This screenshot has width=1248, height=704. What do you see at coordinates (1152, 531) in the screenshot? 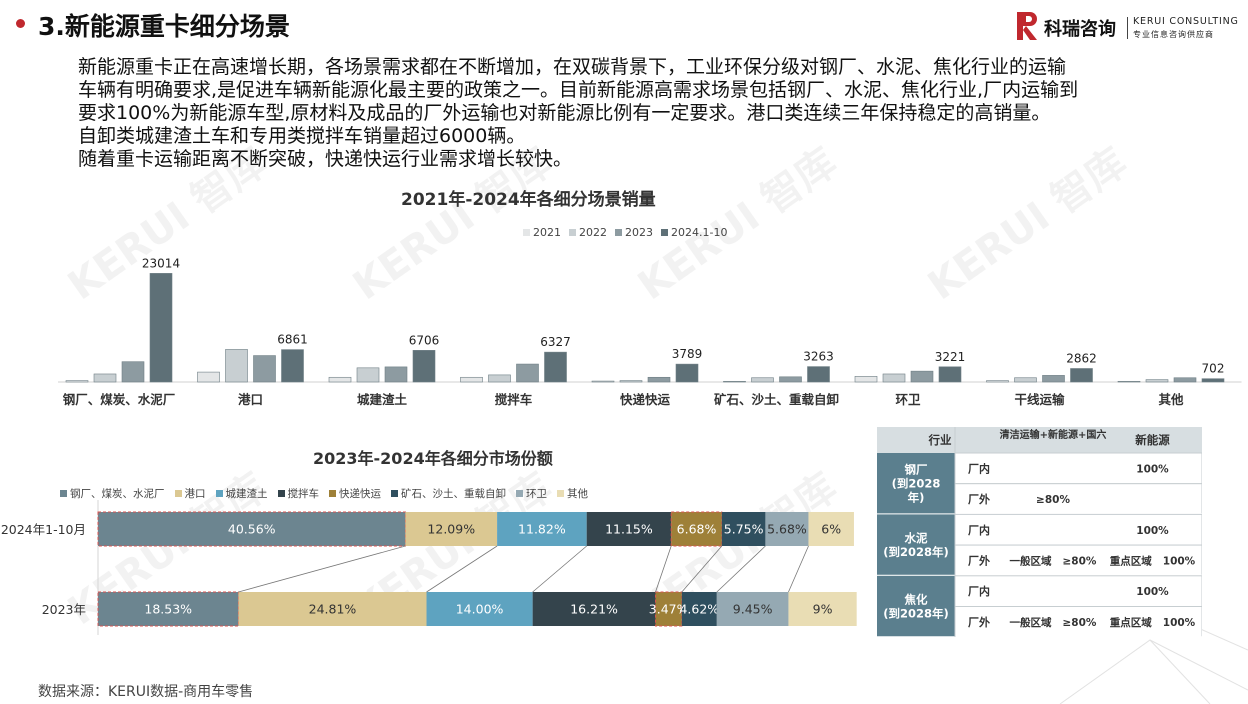
I see `table-cell: 100%` at bounding box center [1152, 531].